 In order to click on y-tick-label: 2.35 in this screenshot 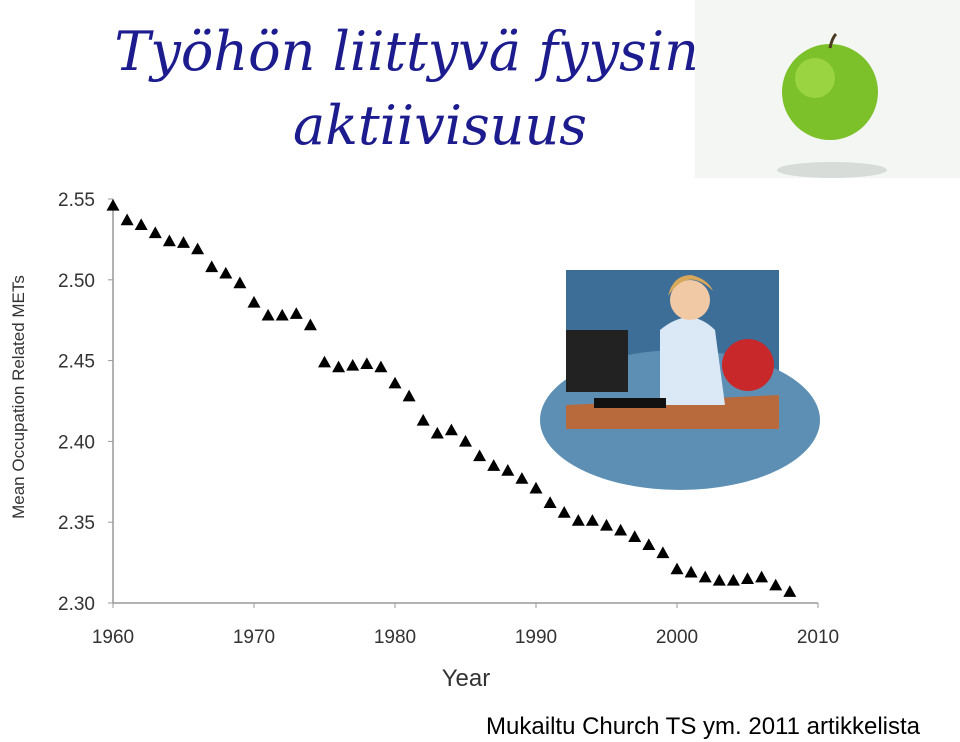, I will do `click(76, 523)`.